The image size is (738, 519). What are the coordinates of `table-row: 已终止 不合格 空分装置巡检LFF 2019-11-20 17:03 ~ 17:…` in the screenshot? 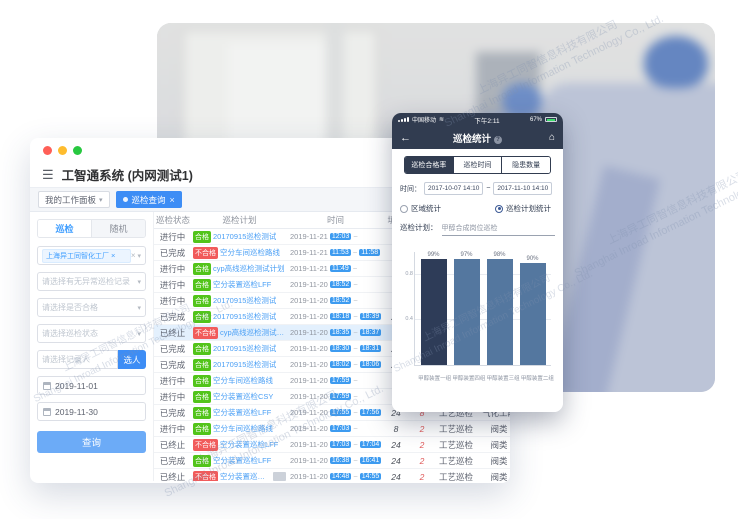 It's located at (332, 445).